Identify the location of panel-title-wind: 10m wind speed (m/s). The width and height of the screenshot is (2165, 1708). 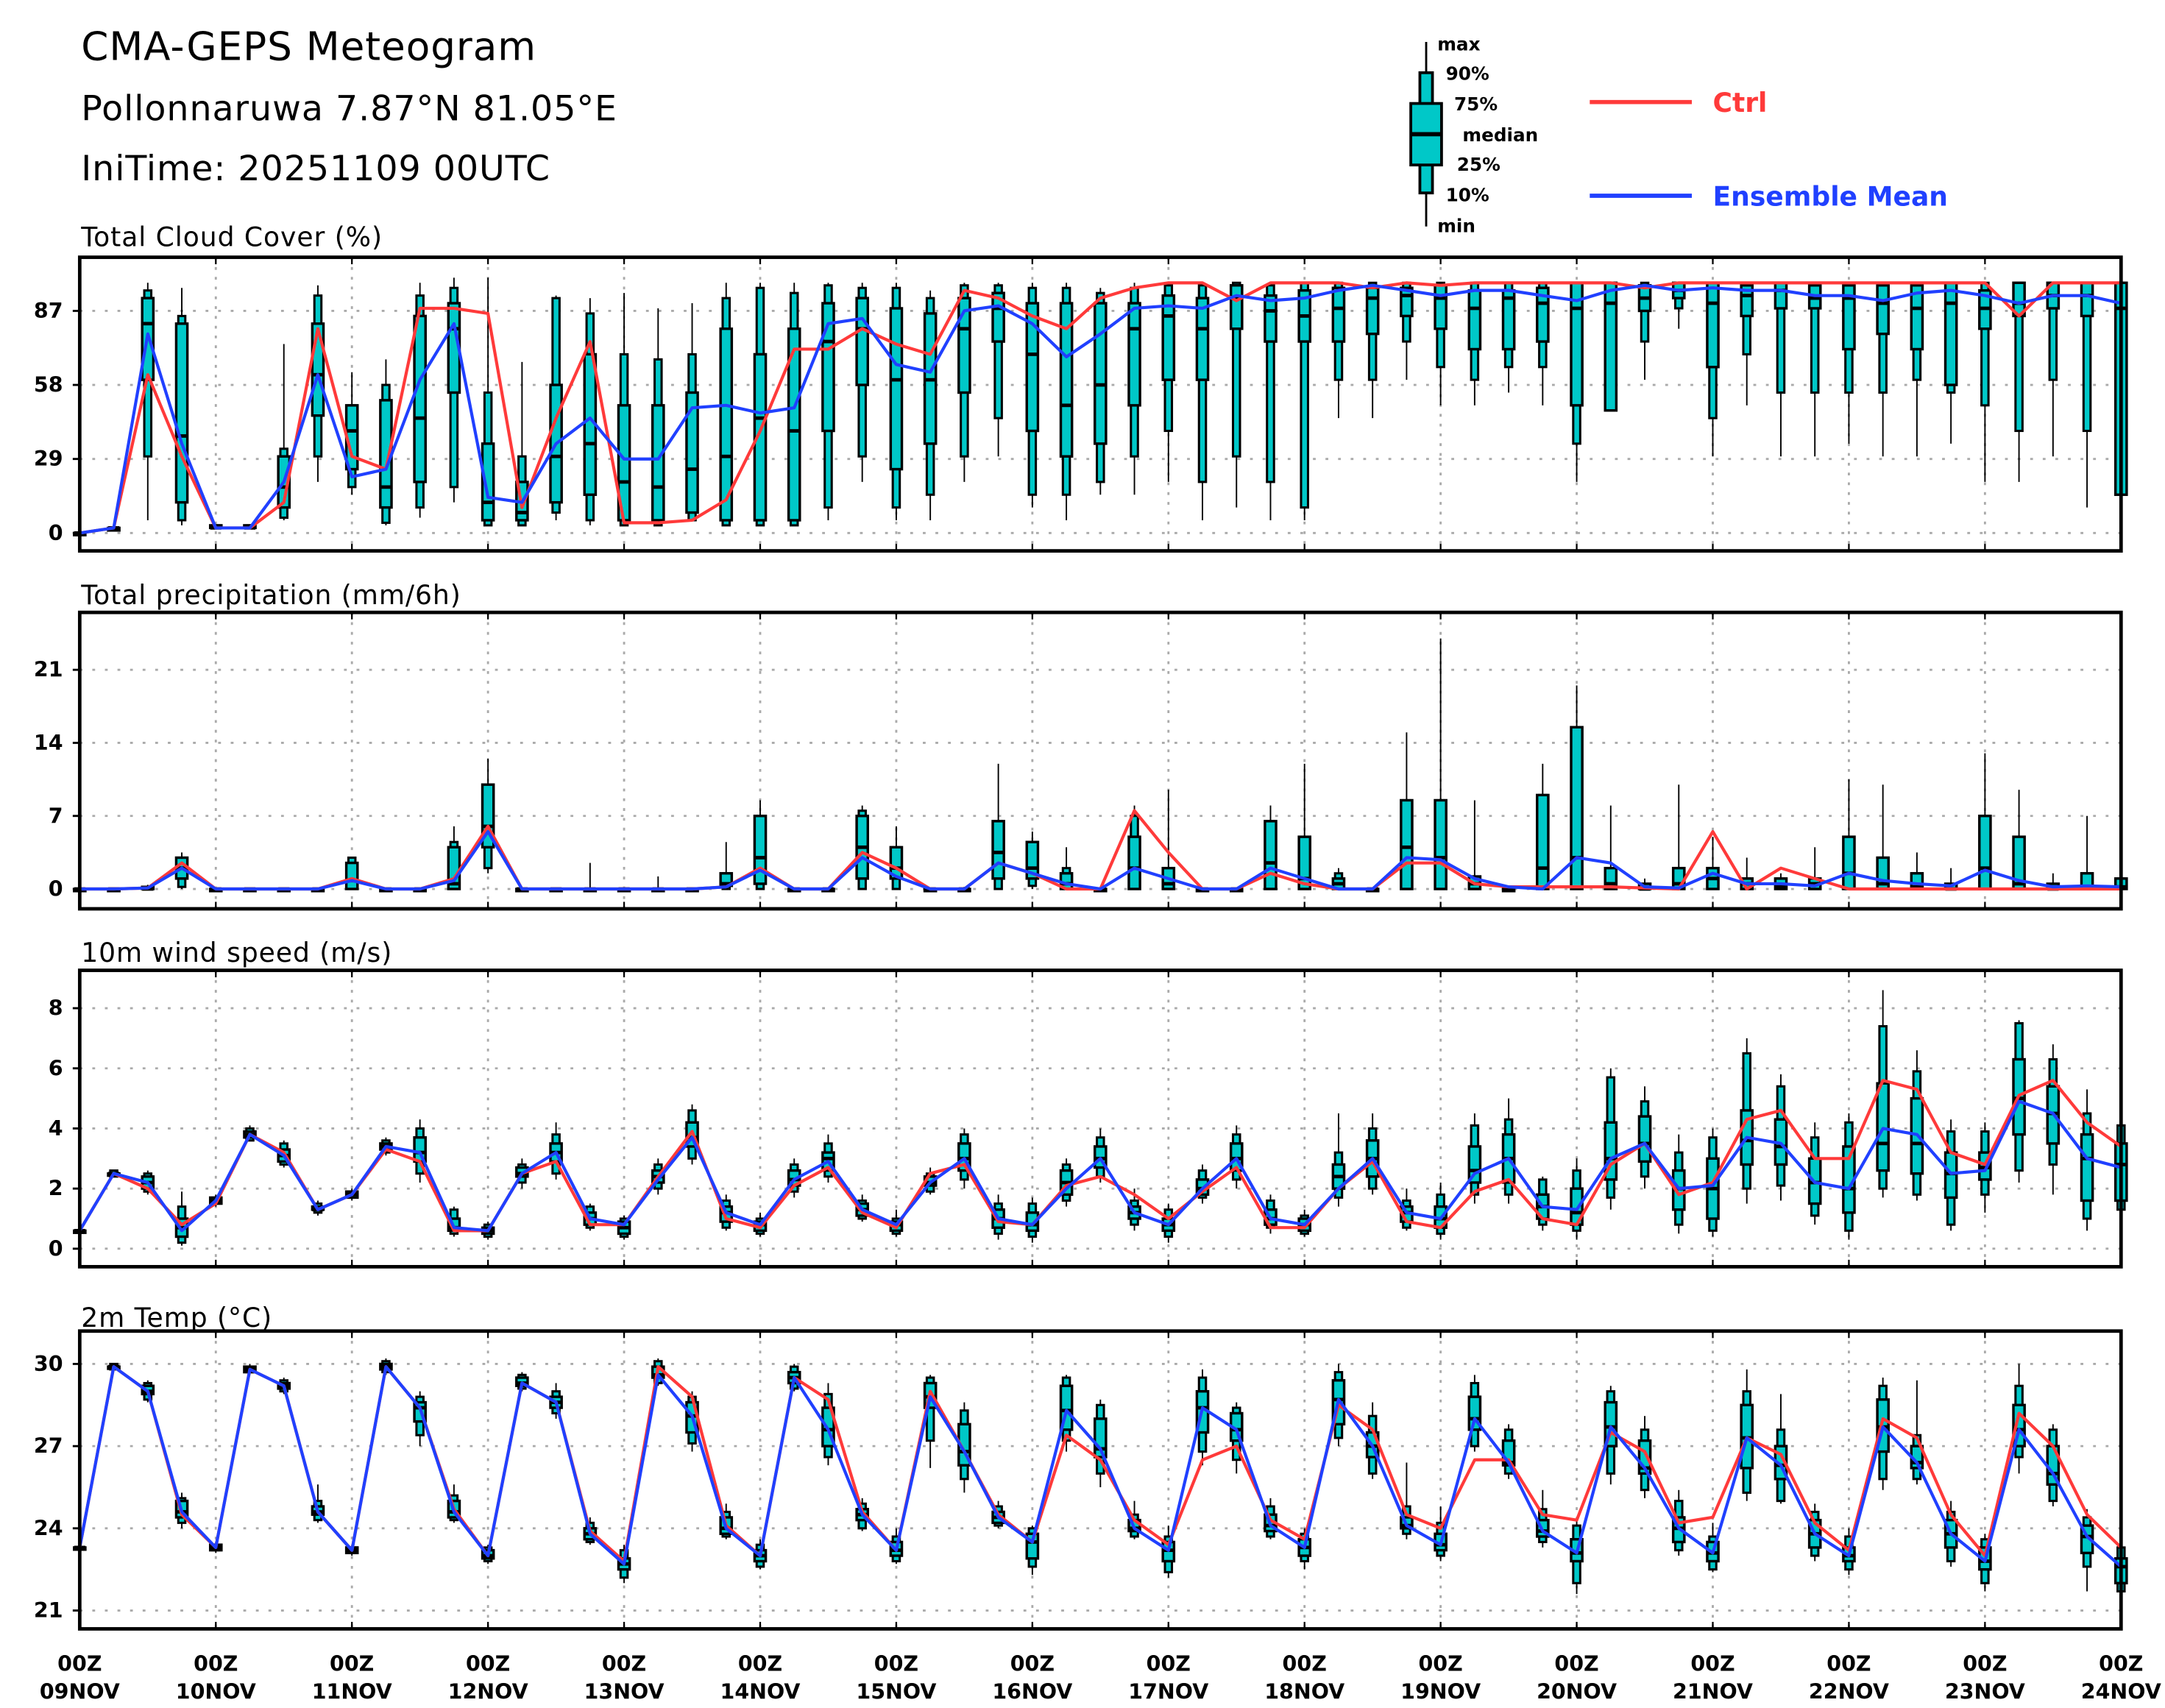
(236, 953).